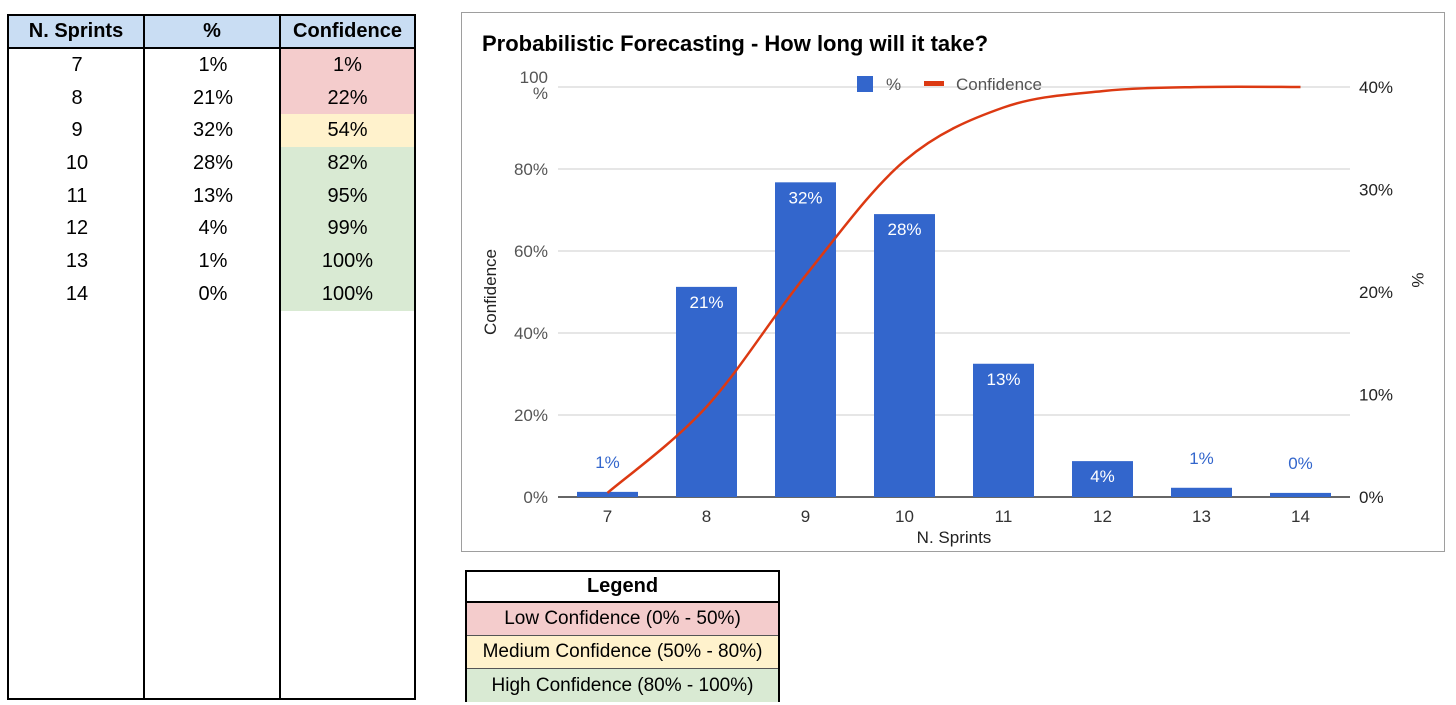 The width and height of the screenshot is (1456, 705). I want to click on table-row: 14 0% 100%, so click(211, 294).